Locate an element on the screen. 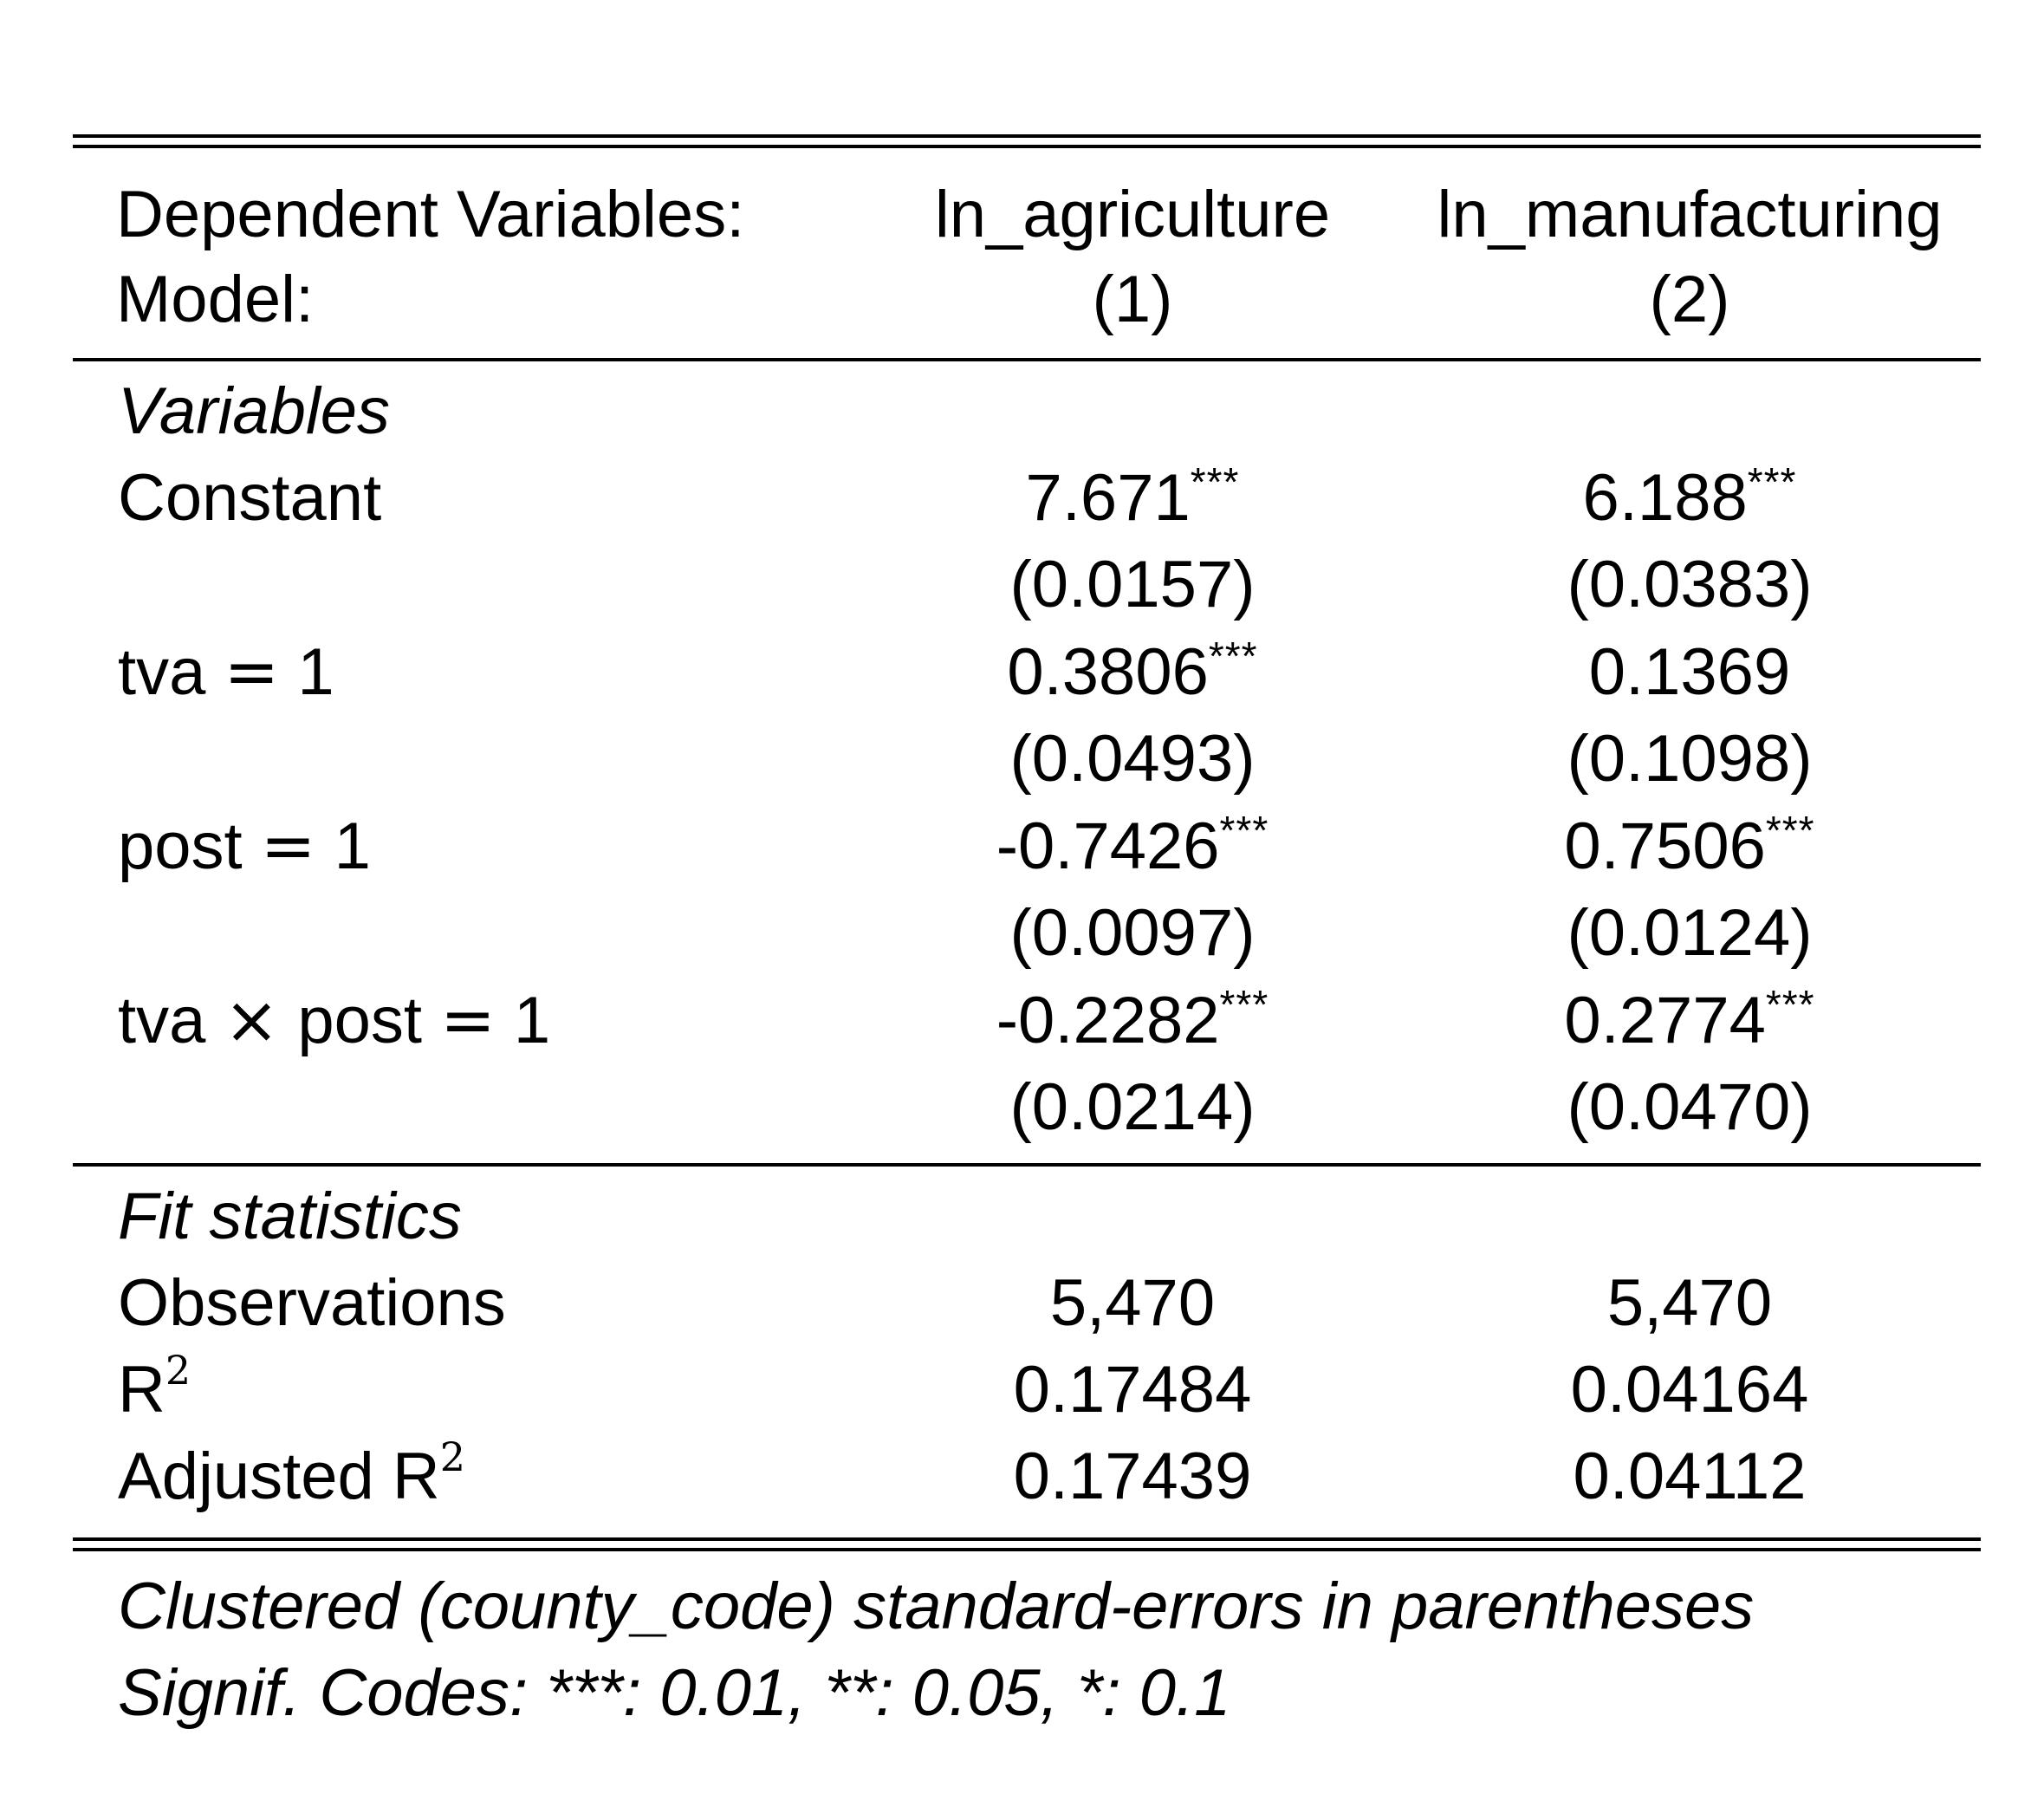 This screenshot has height=1807, width=2044. coef-value: 0.1369 is located at coordinates (1690, 671).